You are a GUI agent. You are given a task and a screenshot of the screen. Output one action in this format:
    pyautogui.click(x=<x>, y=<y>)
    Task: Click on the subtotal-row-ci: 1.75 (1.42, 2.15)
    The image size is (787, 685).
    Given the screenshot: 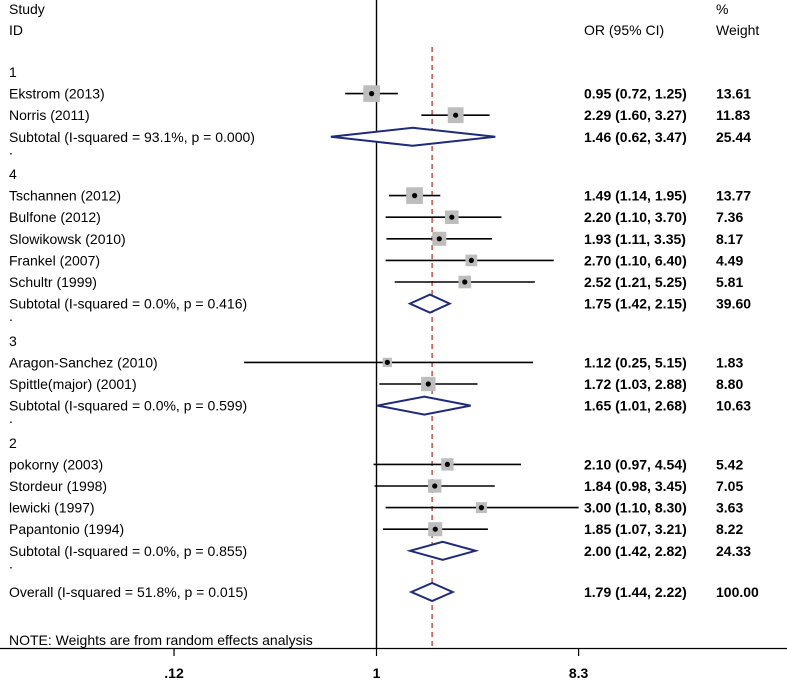 What is the action you would take?
    pyautogui.click(x=635, y=304)
    